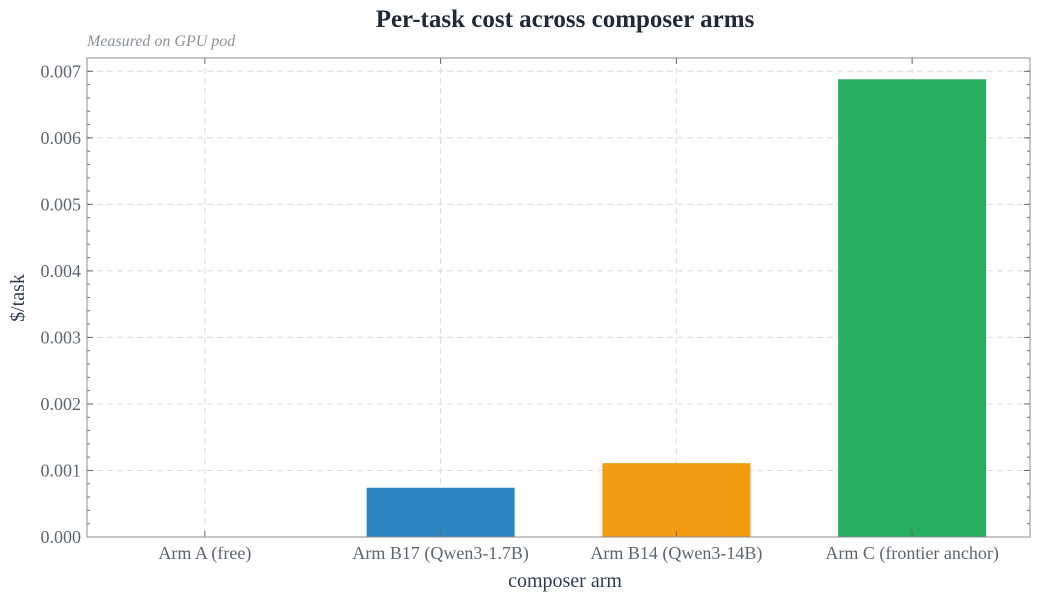  I want to click on chart-subtitle: Measured on GPU pod, so click(161, 41).